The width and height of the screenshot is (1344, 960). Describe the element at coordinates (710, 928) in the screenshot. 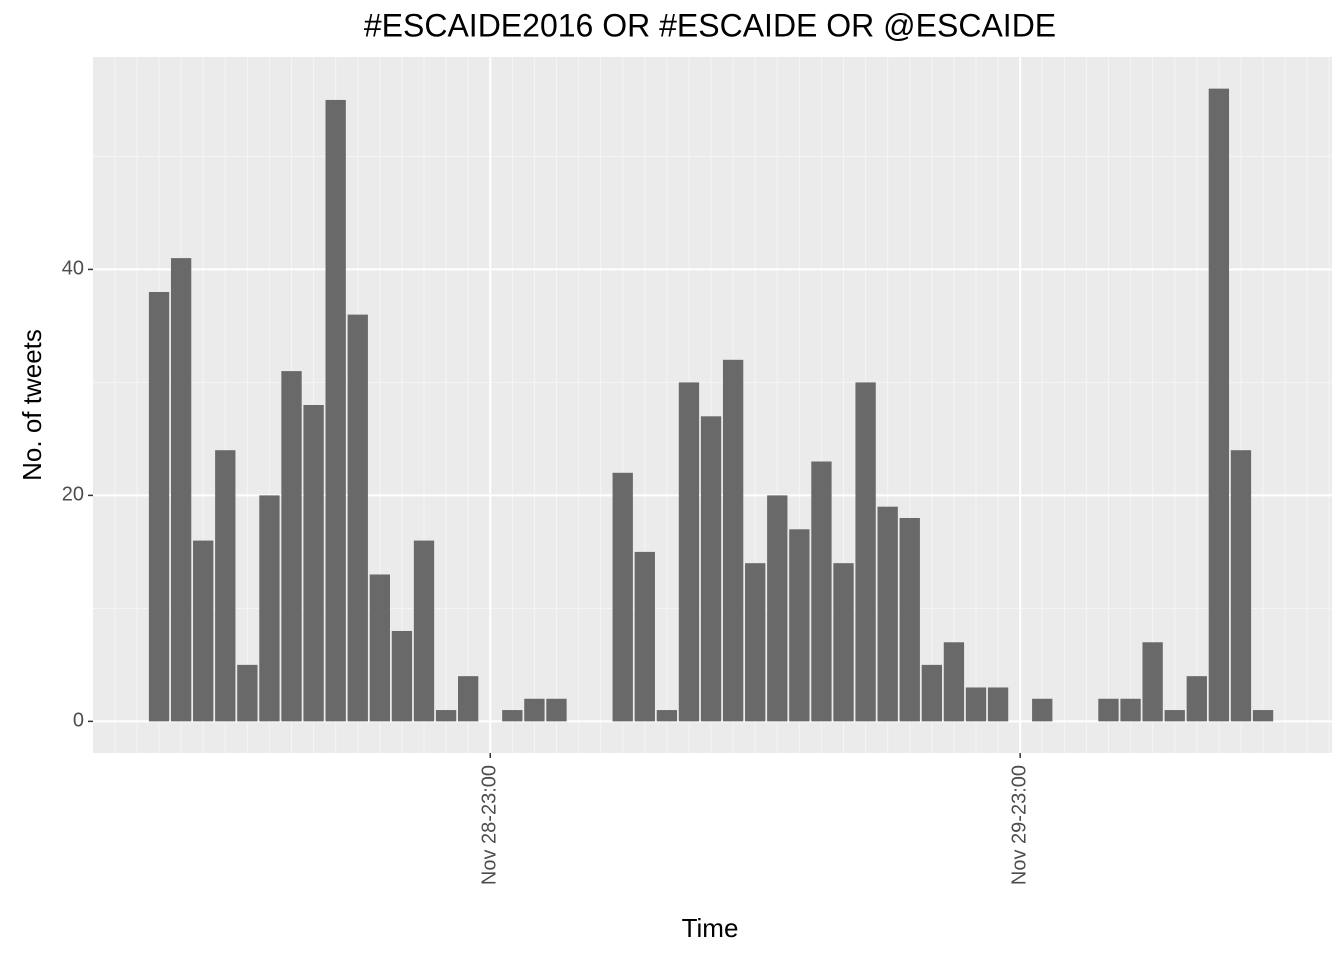

I see `x-axis-title: Time` at that location.